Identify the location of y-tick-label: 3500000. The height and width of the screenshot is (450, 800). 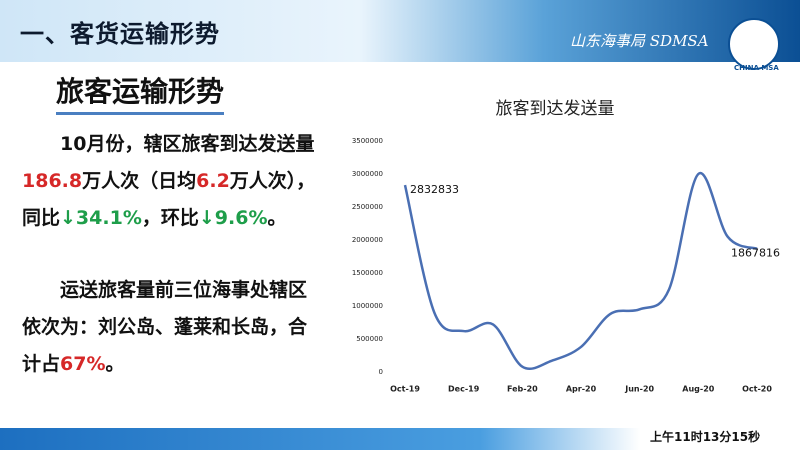
(367, 141).